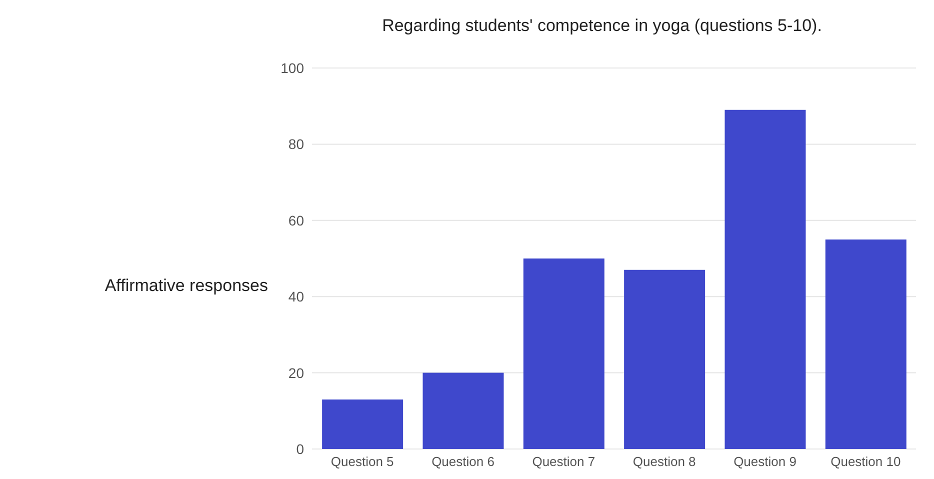 The height and width of the screenshot is (479, 934). Describe the element at coordinates (463, 462) in the screenshot. I see `x-tick-label: Question 6` at that location.